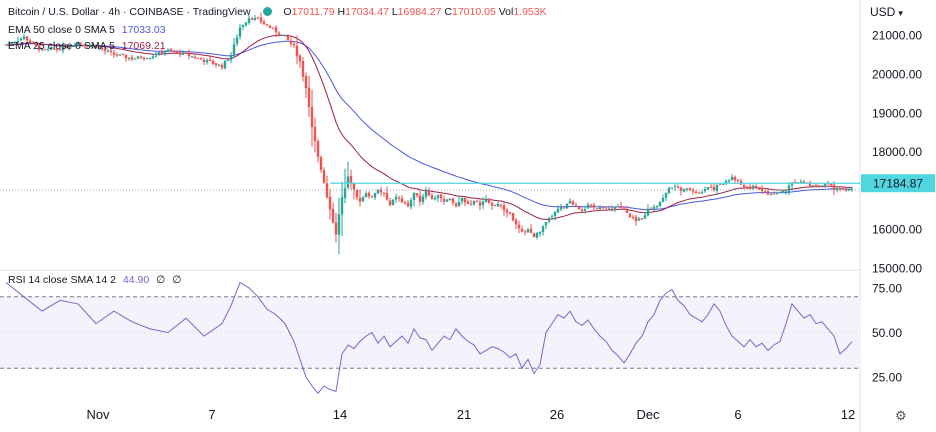  Describe the element at coordinates (419, 12) in the screenshot. I see `ohlc-low: 16984.27` at that location.